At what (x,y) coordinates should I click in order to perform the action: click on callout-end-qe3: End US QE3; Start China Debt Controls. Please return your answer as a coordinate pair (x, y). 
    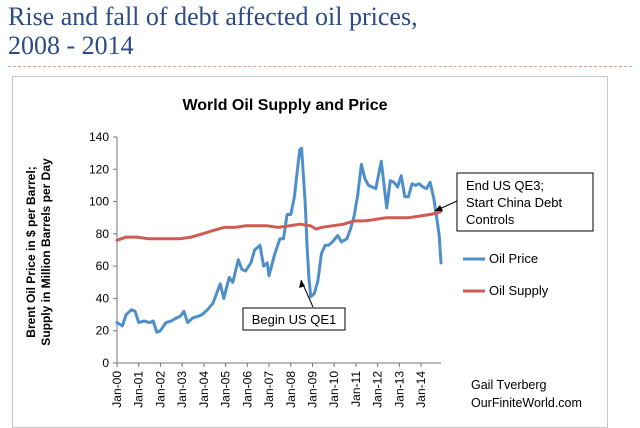
    Looking at the image, I should click on (514, 202).